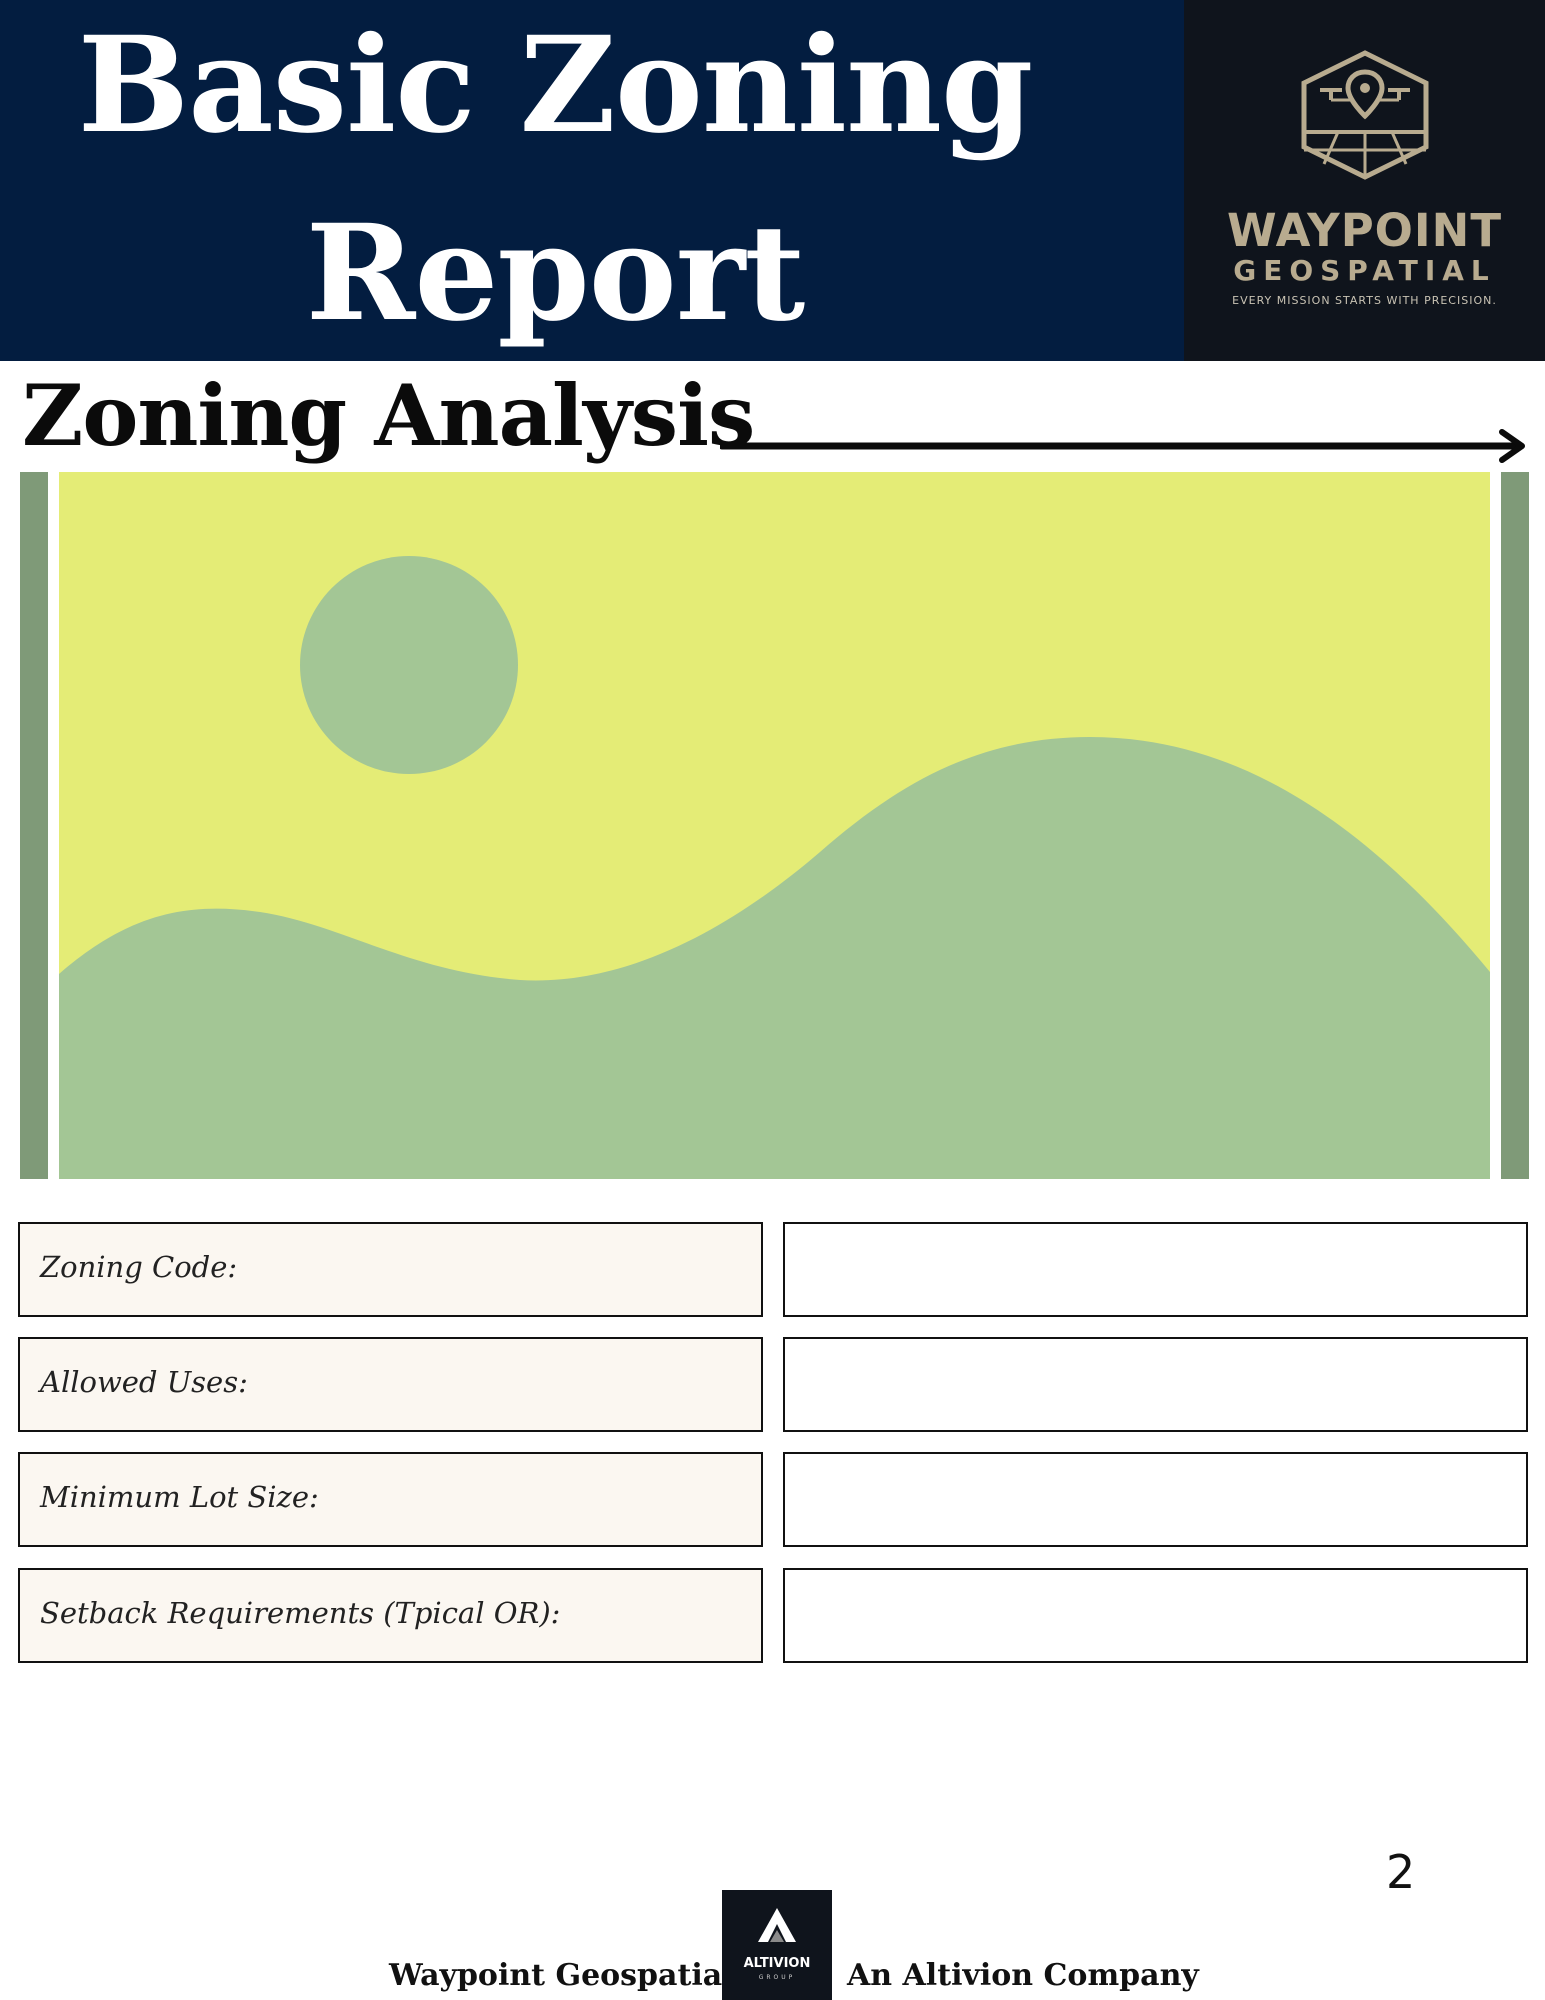  What do you see at coordinates (582, 1975) in the screenshot?
I see `footer-company-text: Waypoint Geospatial —` at bounding box center [582, 1975].